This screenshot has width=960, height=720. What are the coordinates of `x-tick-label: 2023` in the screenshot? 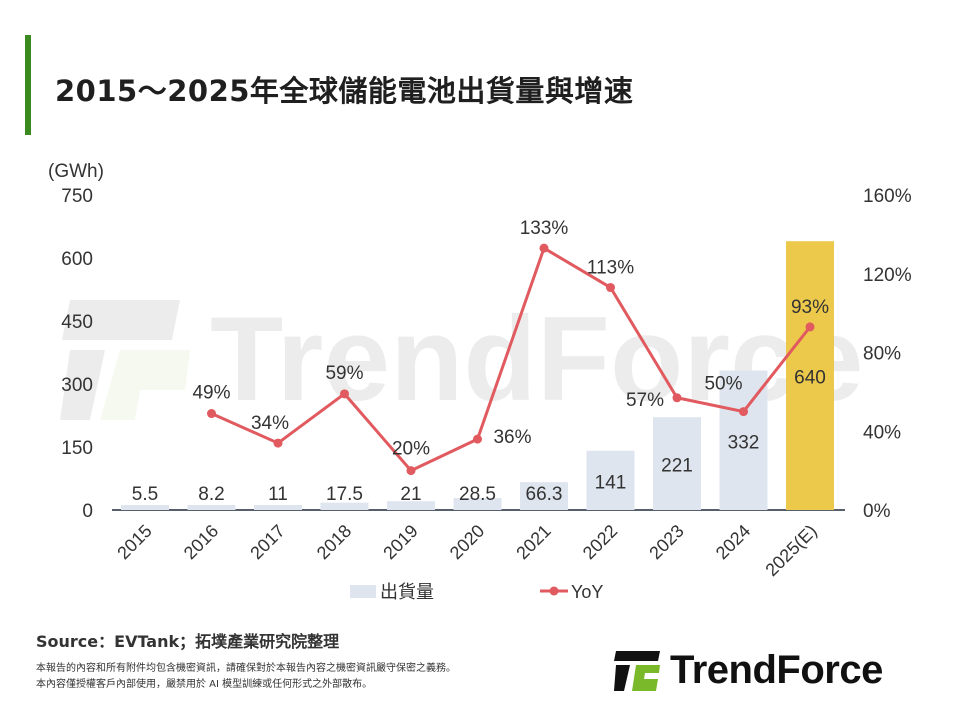 It's located at (666, 542).